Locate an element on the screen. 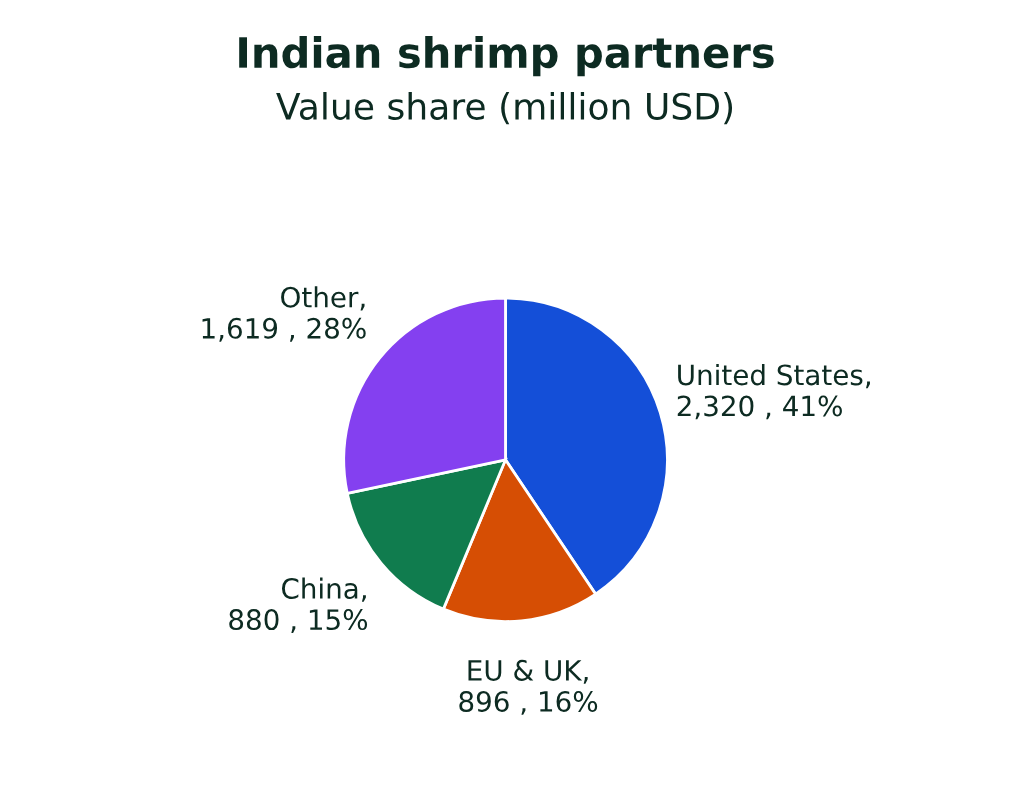 This screenshot has height=800, width=1011. chart-subtitle: Value share (million USD) is located at coordinates (504, 108).